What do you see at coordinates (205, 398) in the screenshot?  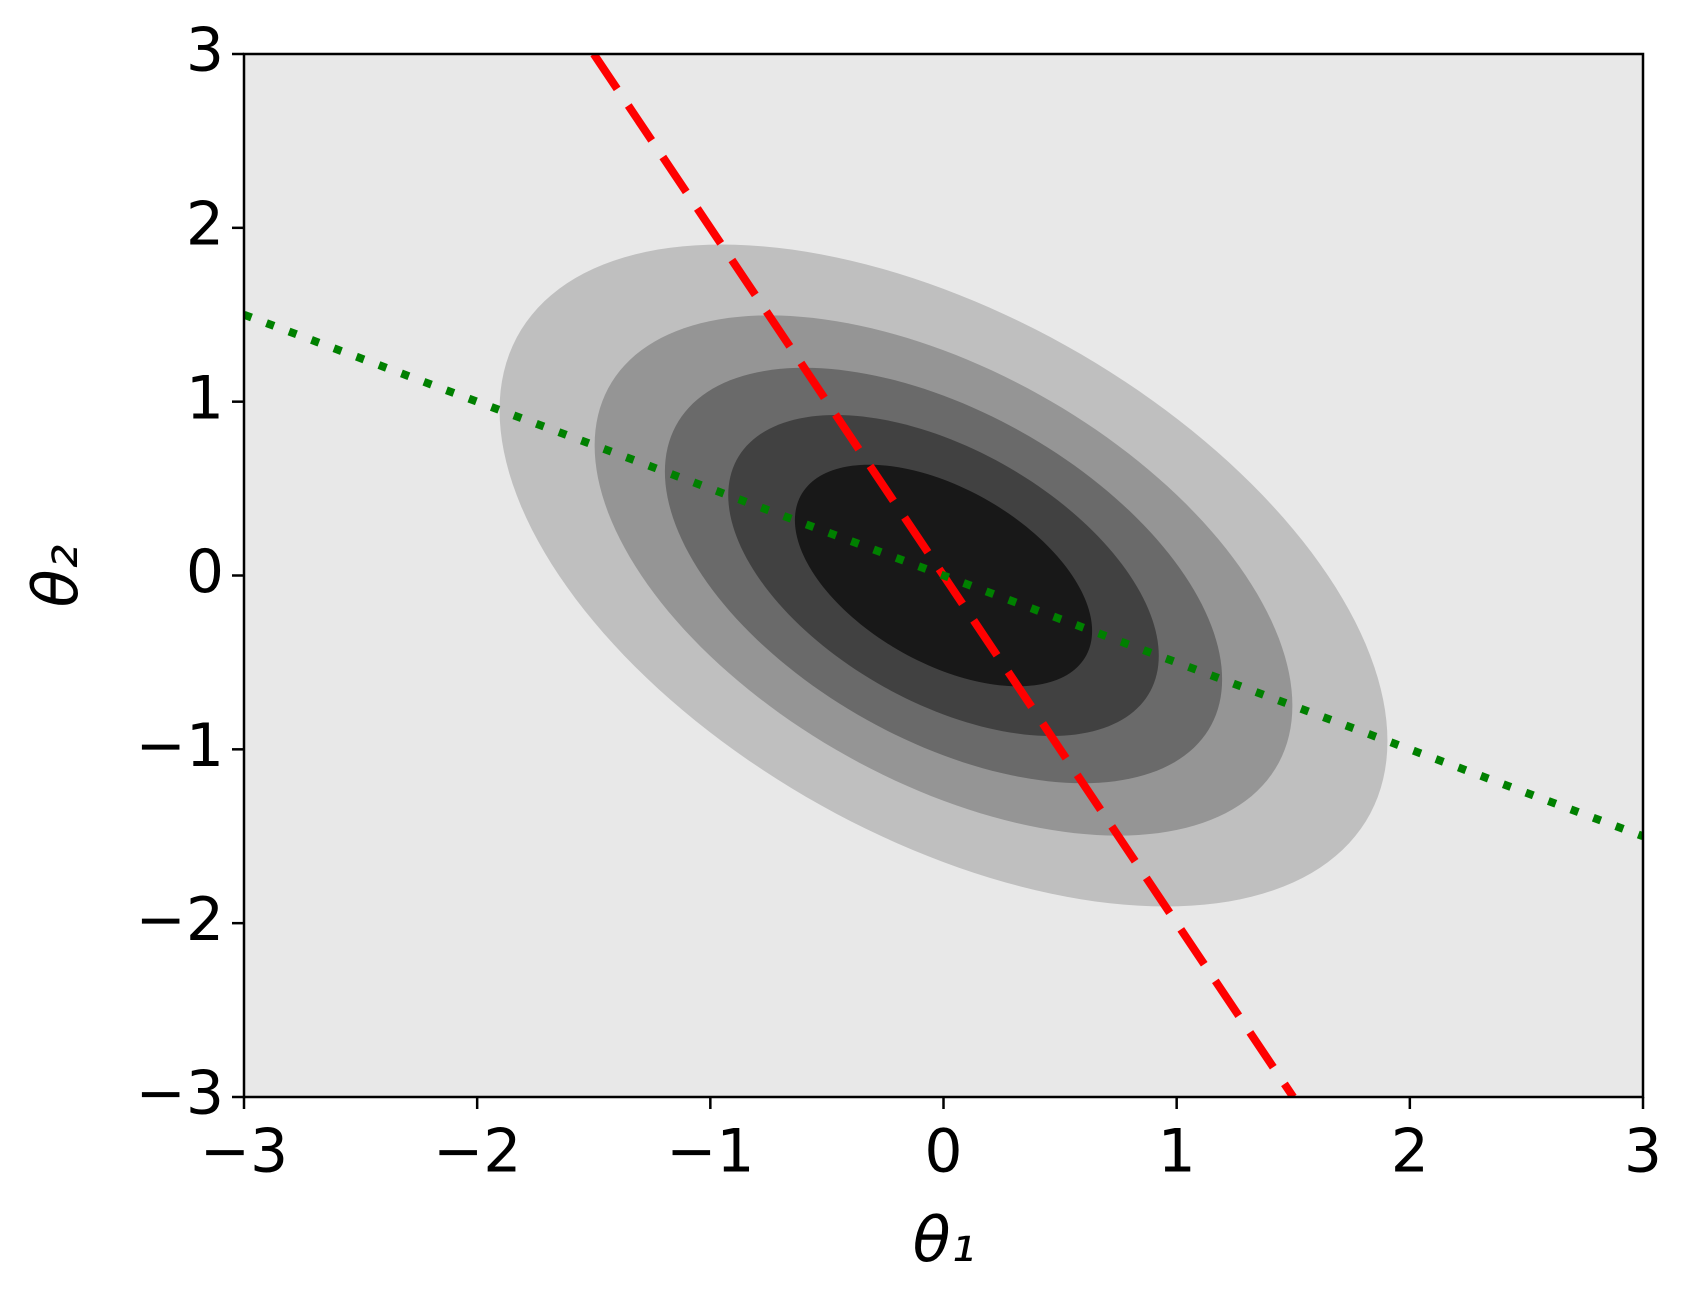 I see `y-tick-label: 1` at bounding box center [205, 398].